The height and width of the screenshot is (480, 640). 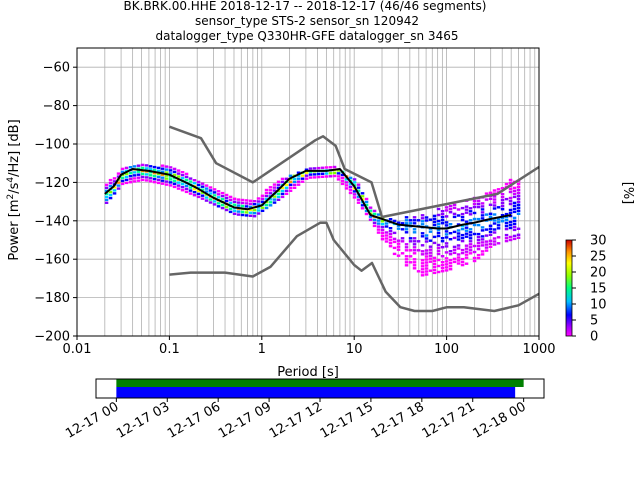 What do you see at coordinates (52, 145) in the screenshot?
I see `y-tick-label: −100` at bounding box center [52, 145].